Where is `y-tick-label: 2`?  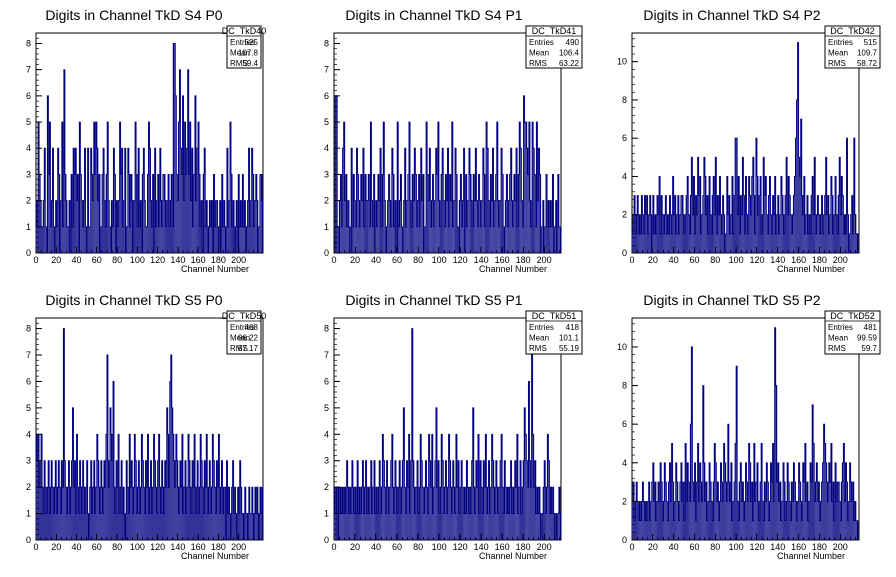 y-tick-label: 2 is located at coordinates (28, 201).